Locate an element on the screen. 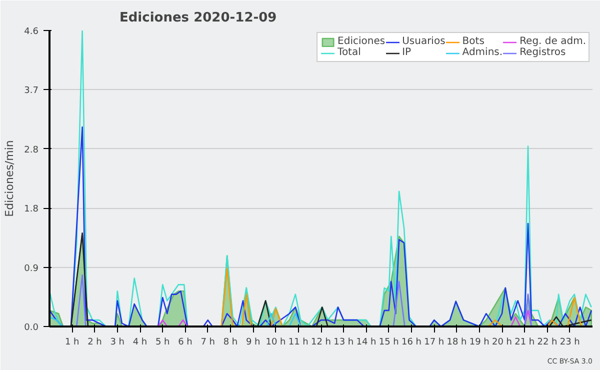 The image size is (600, 370). y-axis-title: Ediciones/min is located at coordinates (9, 178).